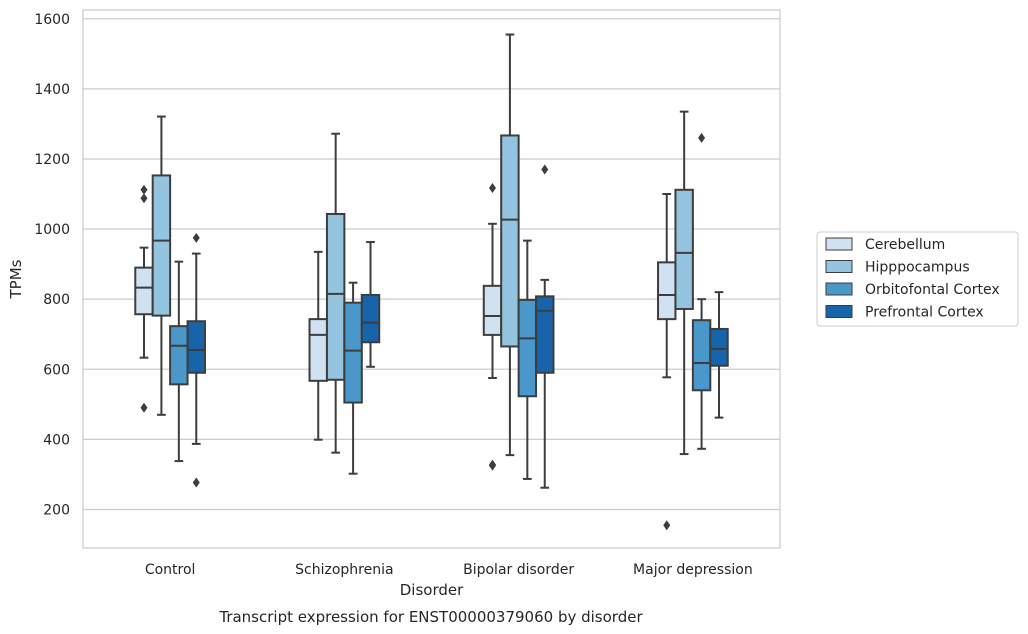 The image size is (1028, 634). I want to click on y-tick-label: 1600, so click(52, 20).